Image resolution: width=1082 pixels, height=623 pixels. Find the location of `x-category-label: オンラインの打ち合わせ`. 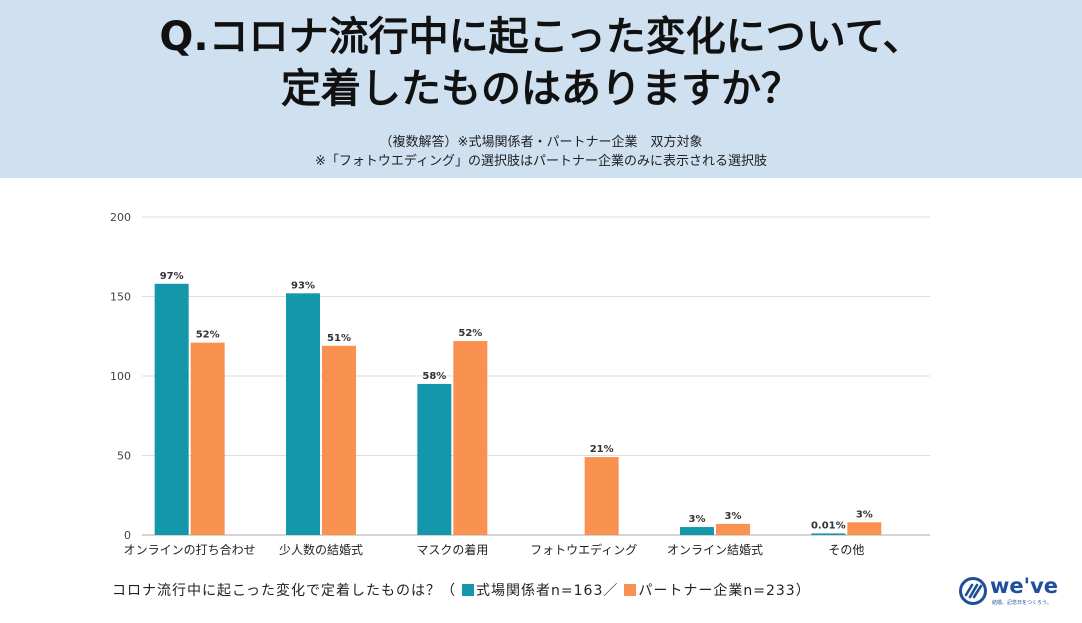

x-category-label: オンラインの打ち合わせ is located at coordinates (190, 549).